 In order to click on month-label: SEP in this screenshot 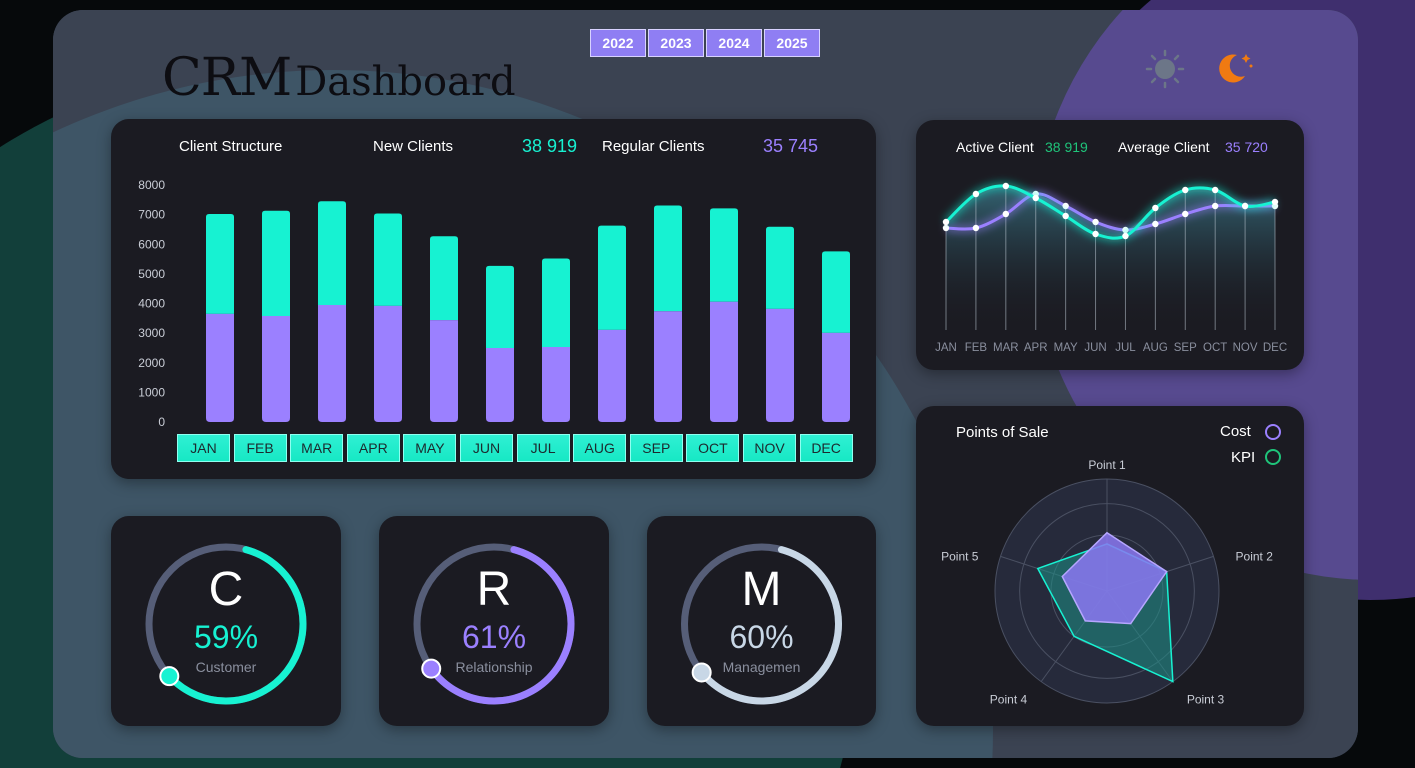, I will do `click(656, 448)`.